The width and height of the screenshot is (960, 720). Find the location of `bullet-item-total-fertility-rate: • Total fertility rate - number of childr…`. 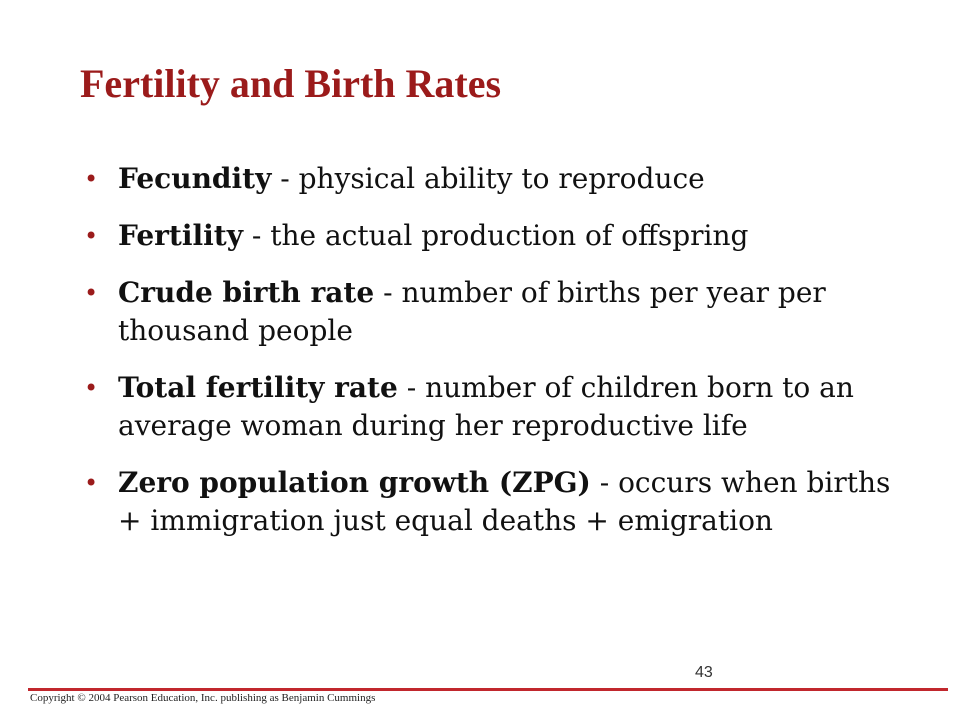

bullet-item-total-fertility-rate: • Total fertility rate - number of childr… is located at coordinates (494, 407).